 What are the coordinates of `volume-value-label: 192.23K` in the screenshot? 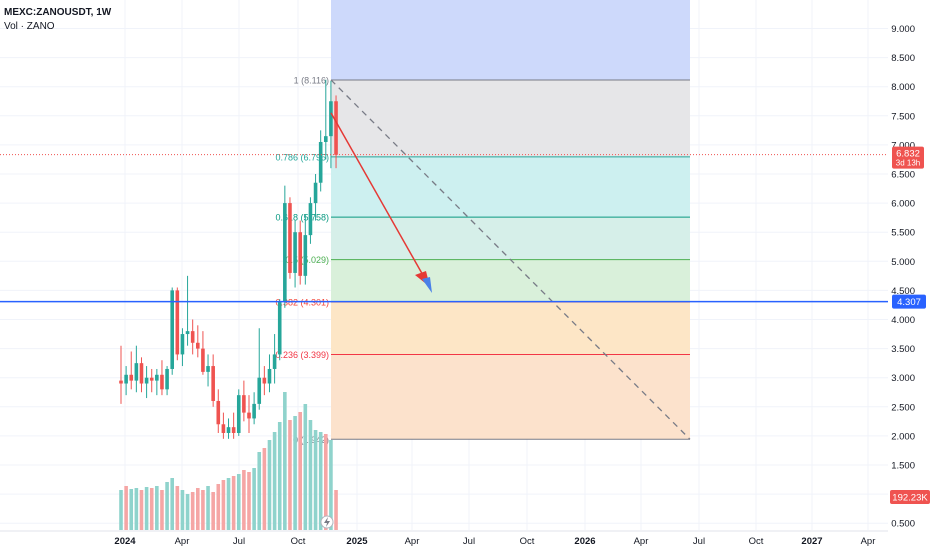 It's located at (910, 498).